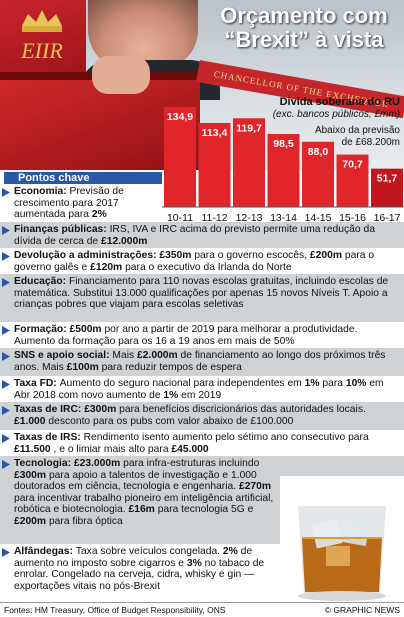 The height and width of the screenshot is (617, 404). I want to click on amount: £11.500, so click(34, 449).